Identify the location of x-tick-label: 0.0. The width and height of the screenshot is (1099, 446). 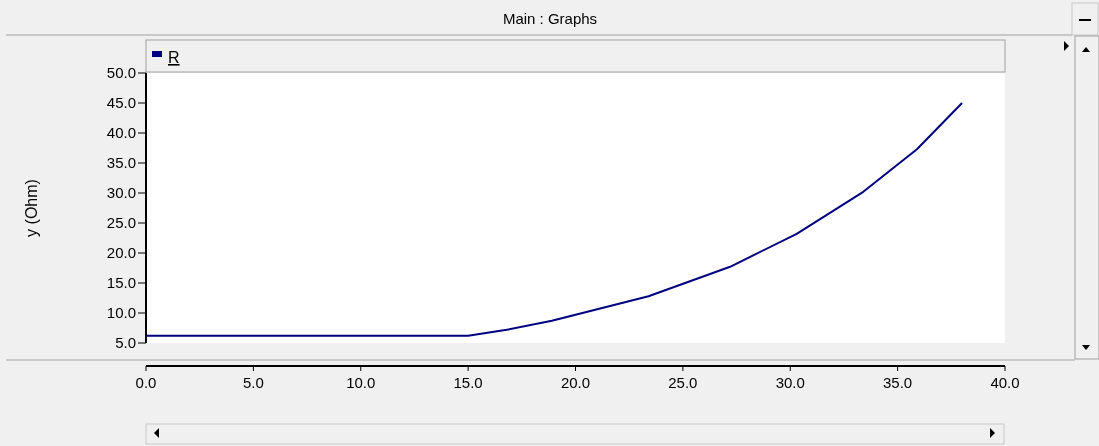
(146, 382).